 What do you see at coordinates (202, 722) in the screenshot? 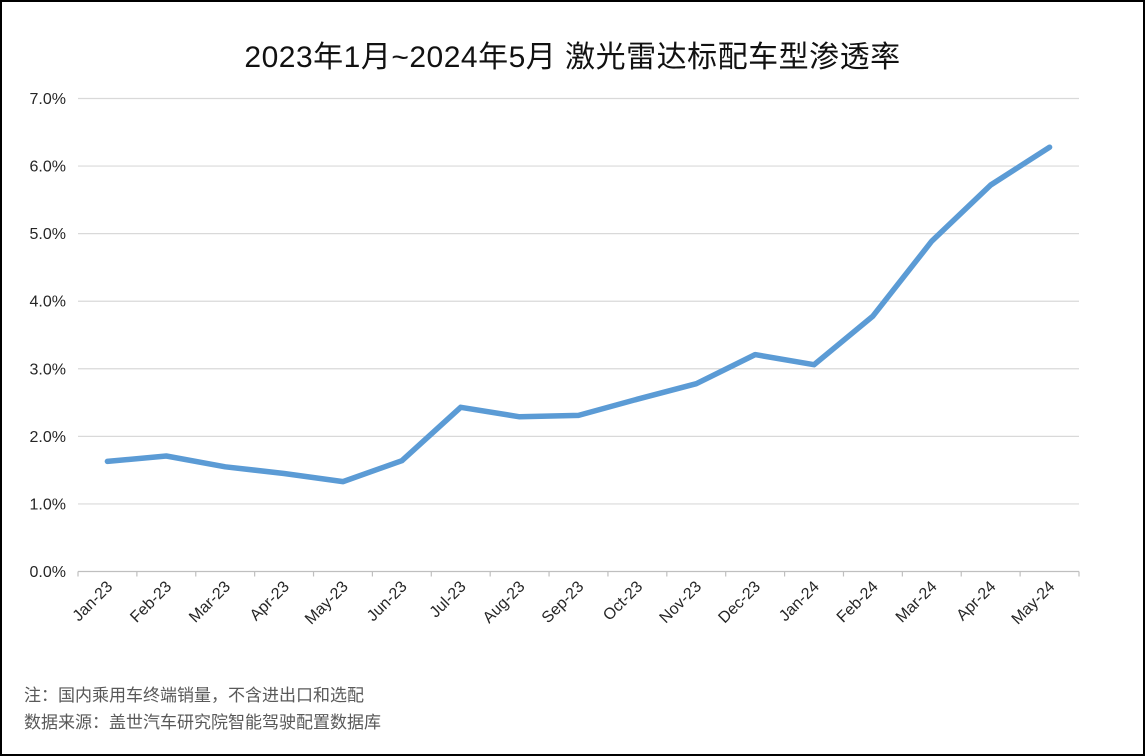
I see `note-line-2: 数据来源：盖世汽车研究院智能驾驶配置数据库` at bounding box center [202, 722].